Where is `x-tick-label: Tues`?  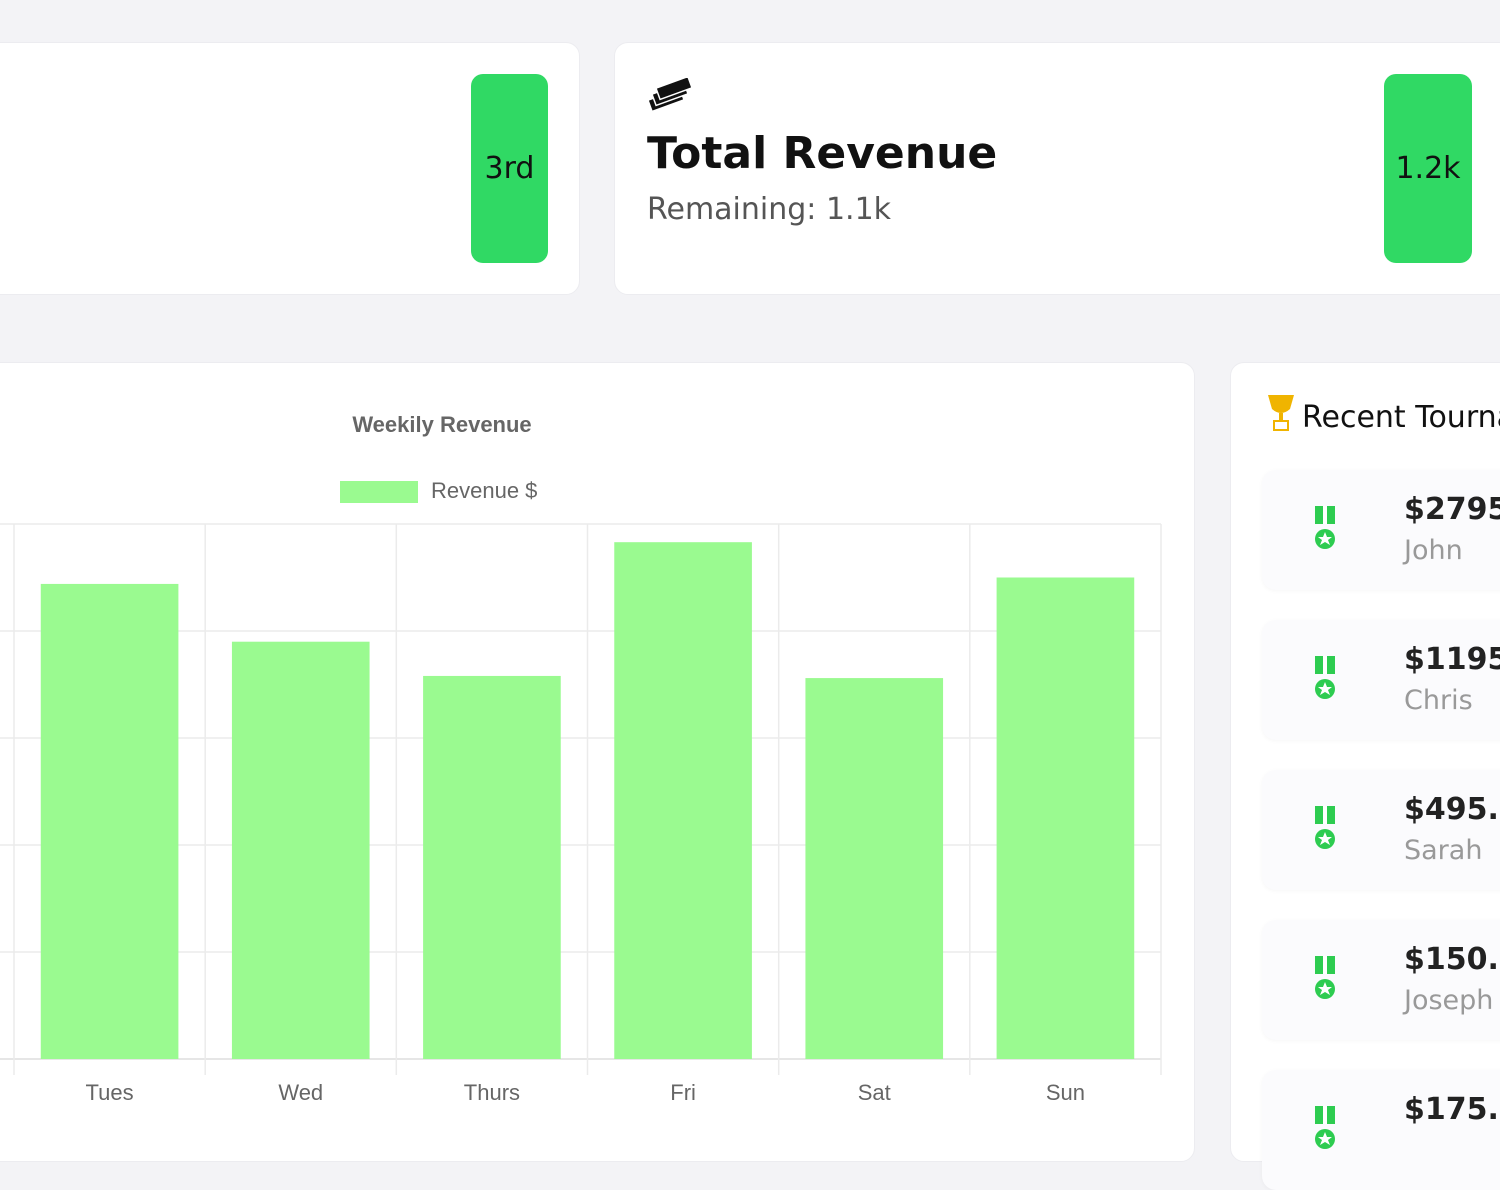
x-tick-label: Tues is located at coordinates (110, 1092).